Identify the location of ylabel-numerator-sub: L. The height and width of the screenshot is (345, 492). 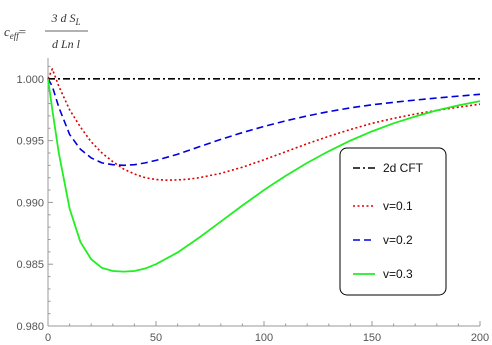
(77, 22).